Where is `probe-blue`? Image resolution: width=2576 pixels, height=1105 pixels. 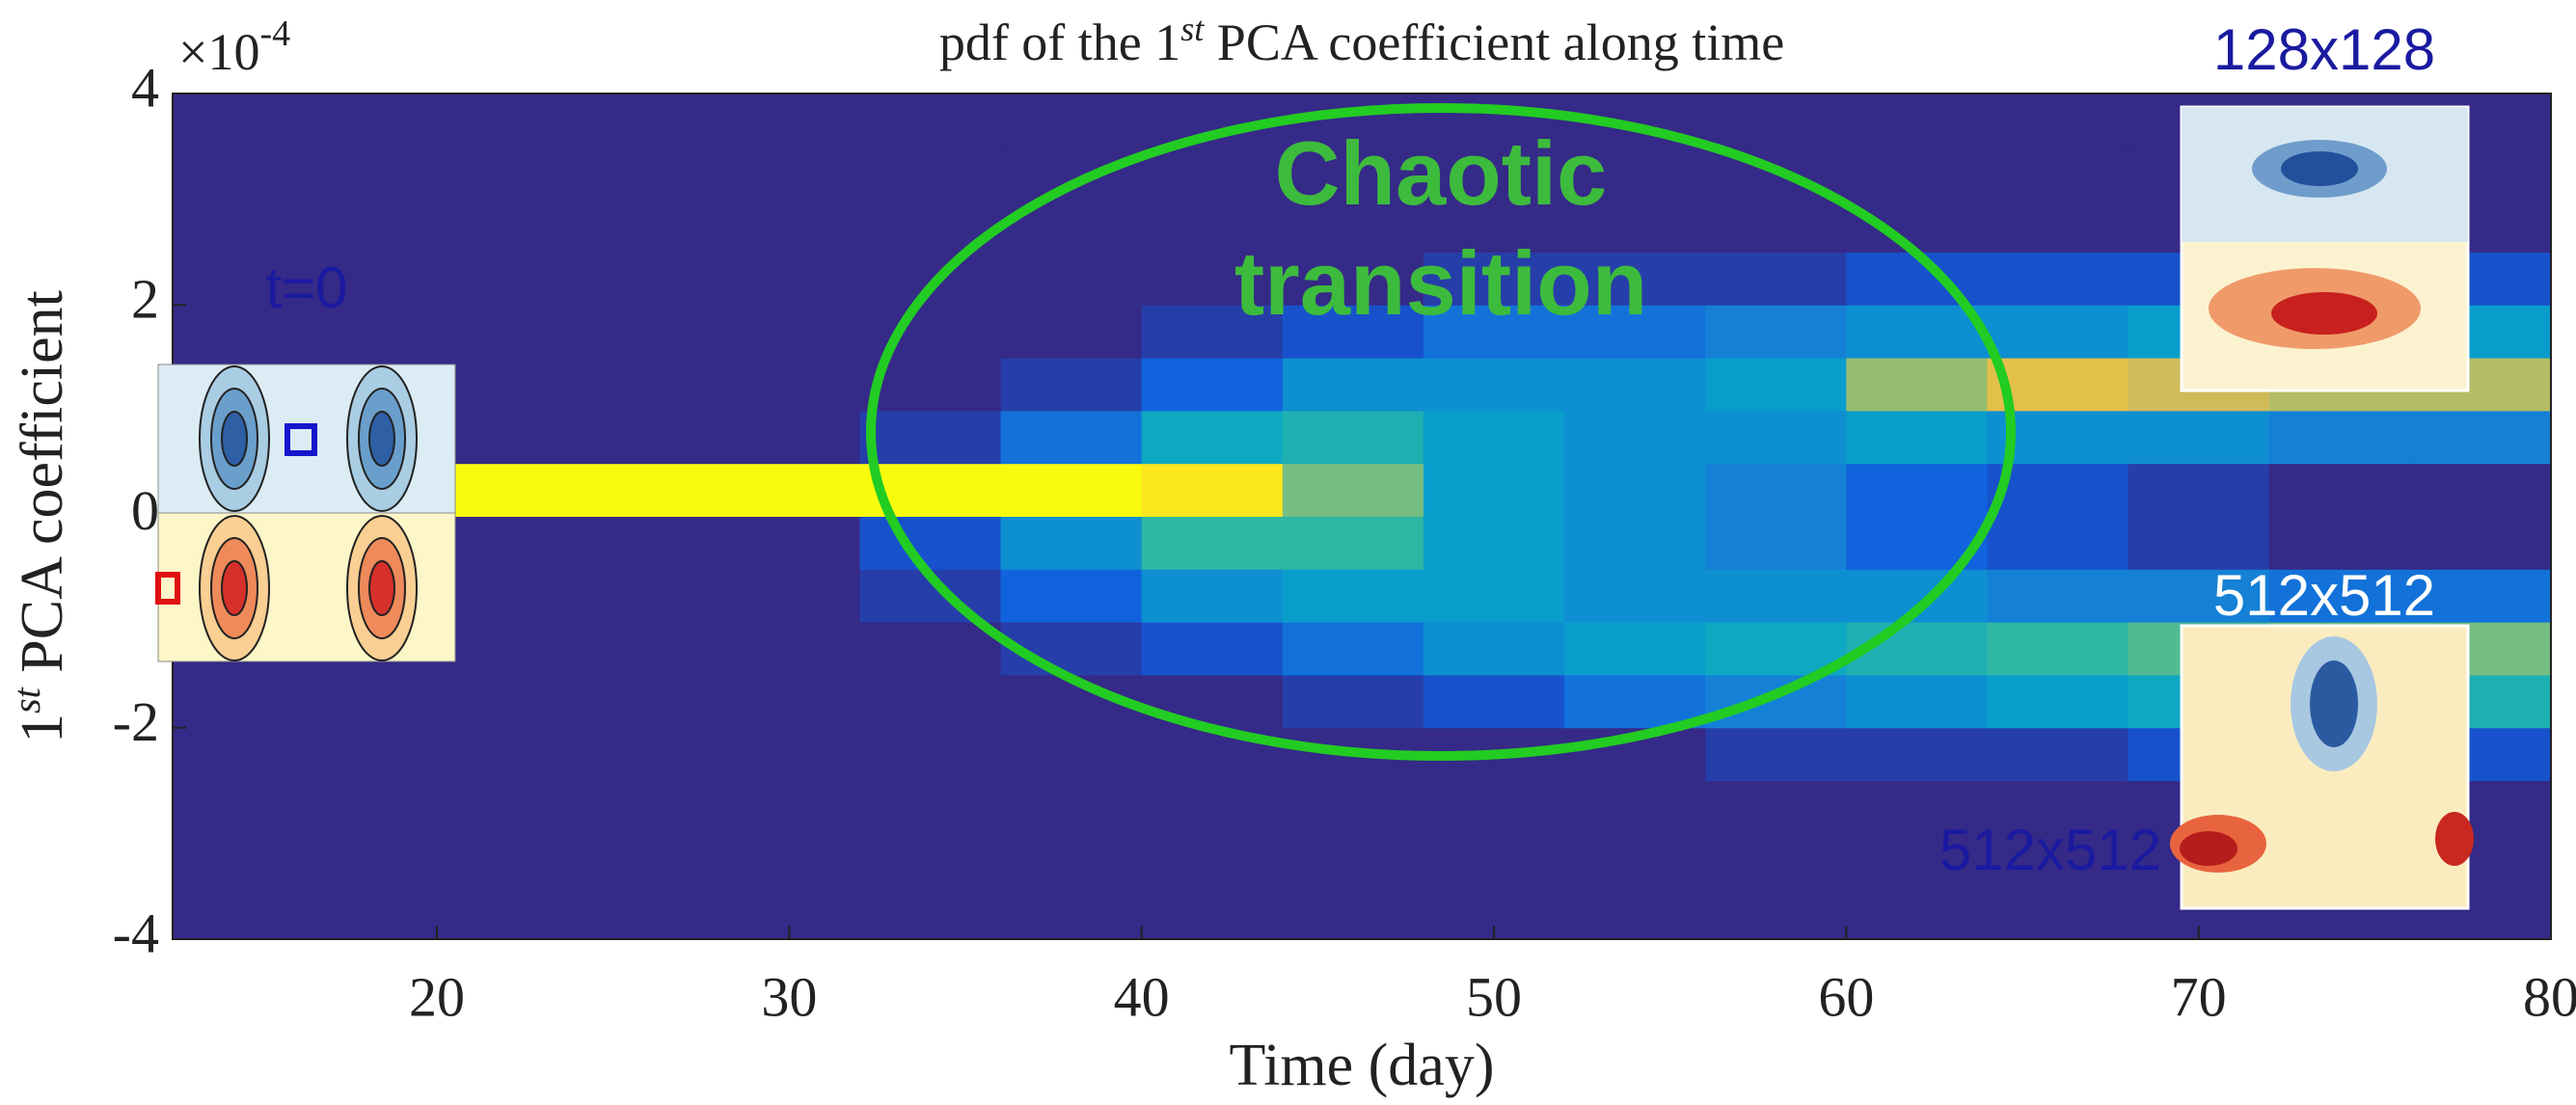 probe-blue is located at coordinates (301, 440).